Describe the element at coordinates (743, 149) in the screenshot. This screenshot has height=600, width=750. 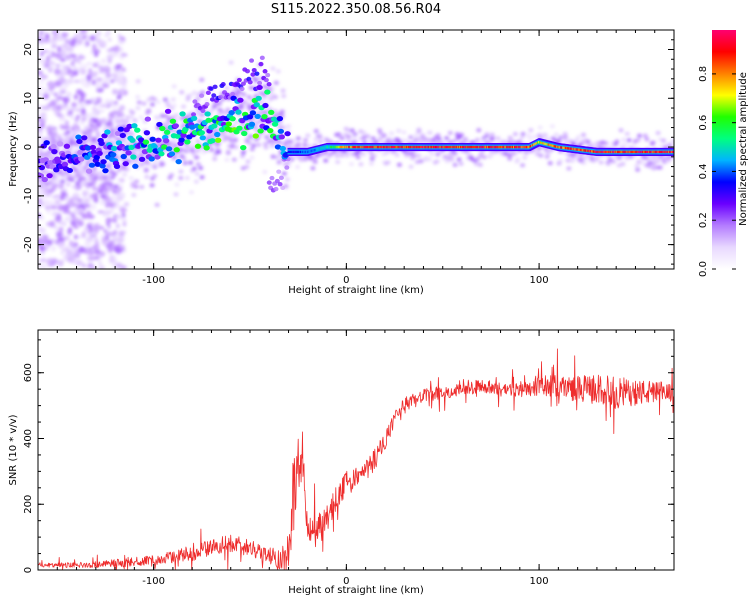
I see `colorbar-label: Normalized spectral amplitude` at that location.